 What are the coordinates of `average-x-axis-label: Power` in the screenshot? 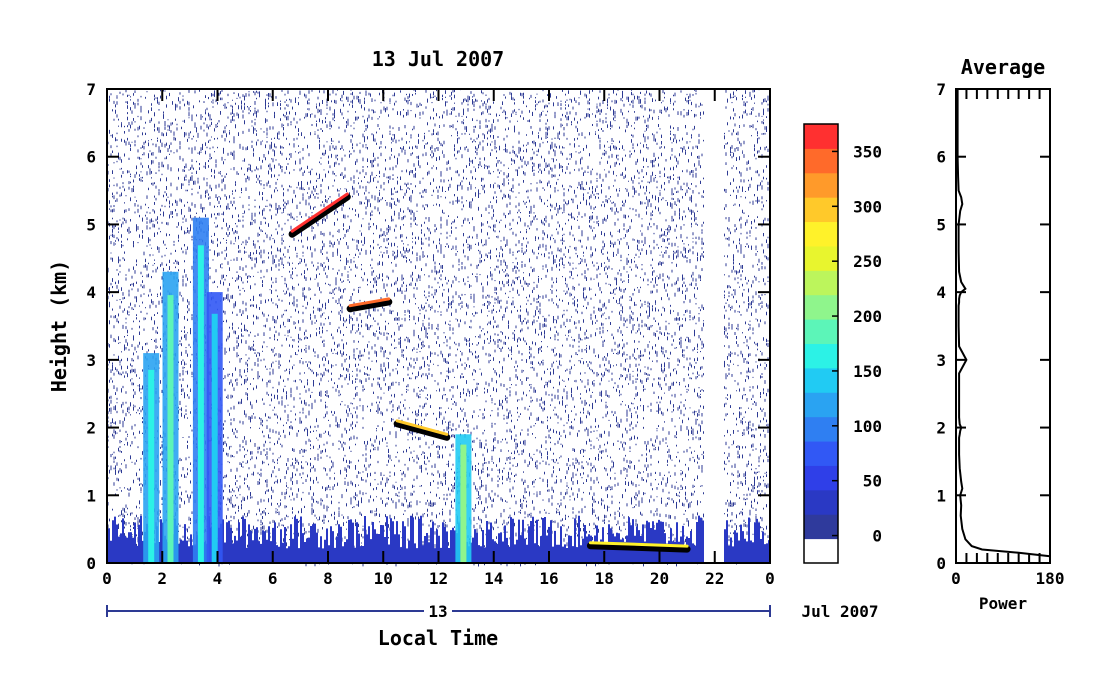 It's located at (1003, 603).